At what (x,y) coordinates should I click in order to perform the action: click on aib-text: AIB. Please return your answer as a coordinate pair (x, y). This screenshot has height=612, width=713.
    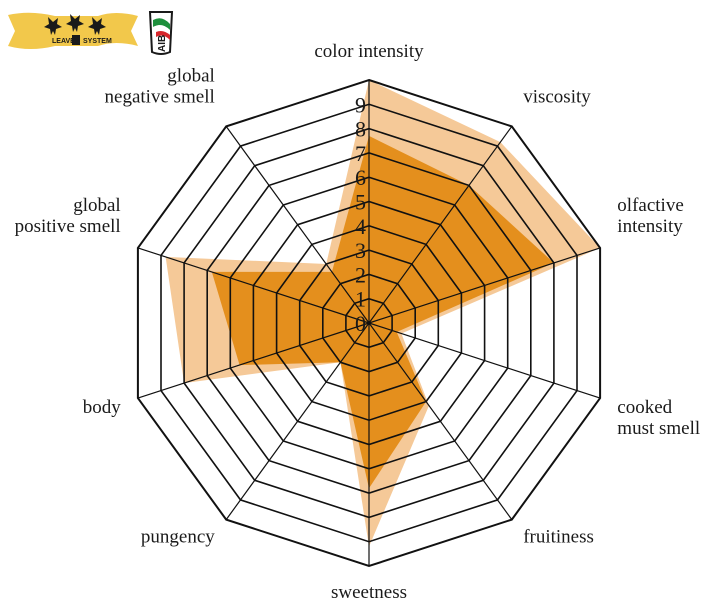
    Looking at the image, I should click on (162, 43).